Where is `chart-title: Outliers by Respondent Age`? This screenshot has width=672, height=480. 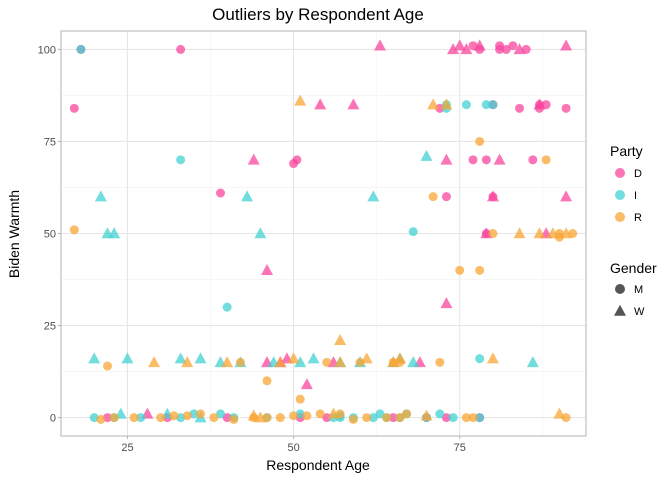 chart-title: Outliers by Respondent Age is located at coordinates (318, 14).